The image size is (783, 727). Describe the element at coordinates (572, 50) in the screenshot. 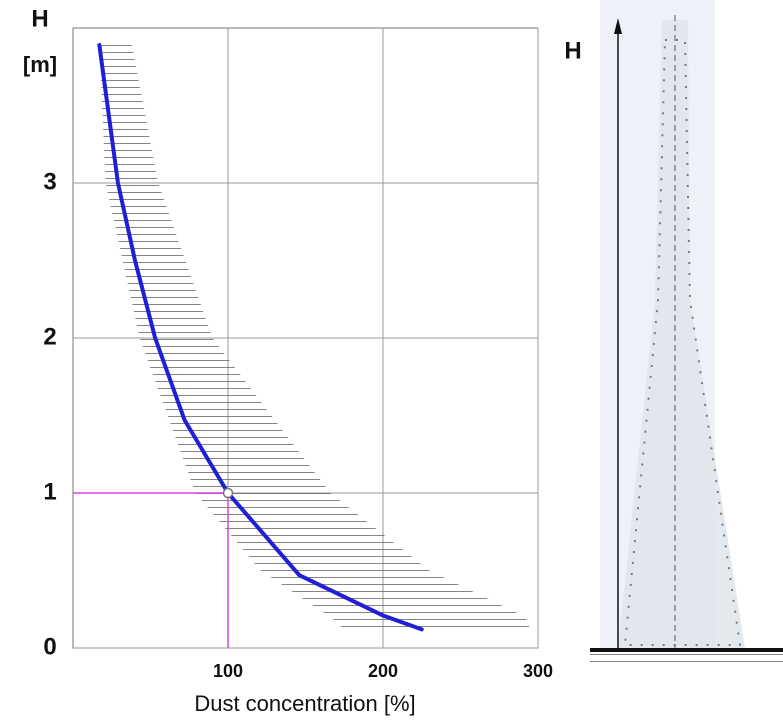

I see `diagram-label: H` at that location.